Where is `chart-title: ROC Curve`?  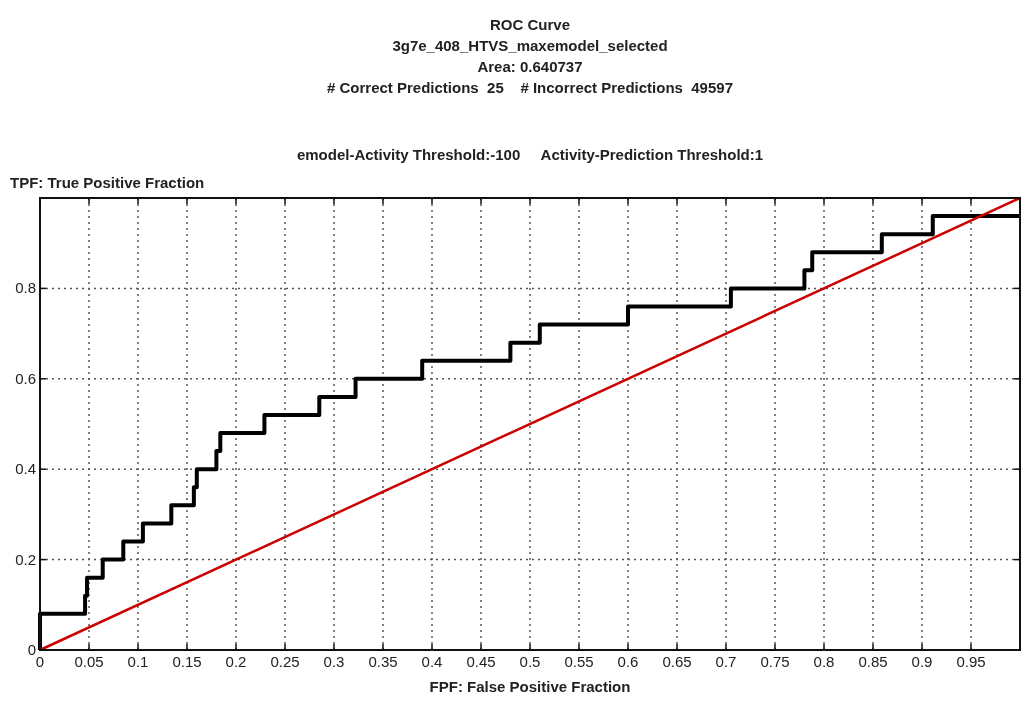
chart-title: ROC Curve is located at coordinates (530, 24).